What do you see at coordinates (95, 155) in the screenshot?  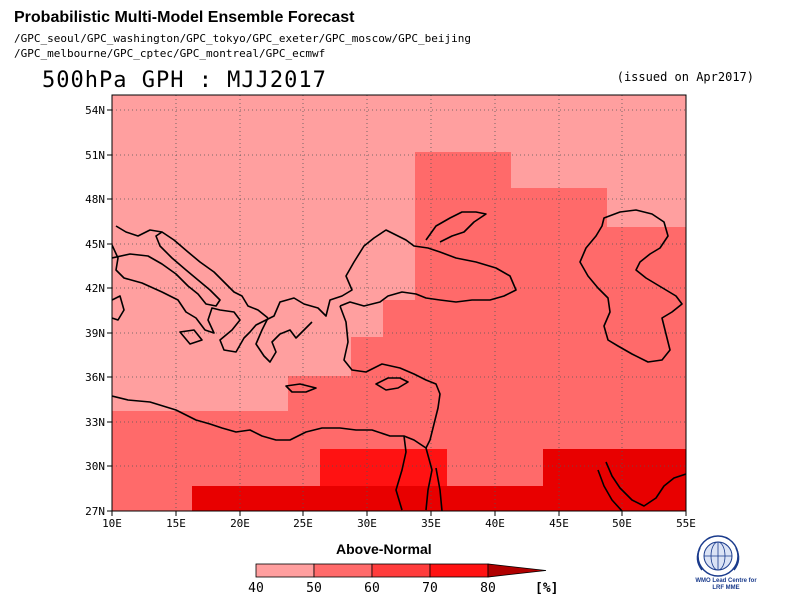 I see `y-tick-label: 51N` at bounding box center [95, 155].